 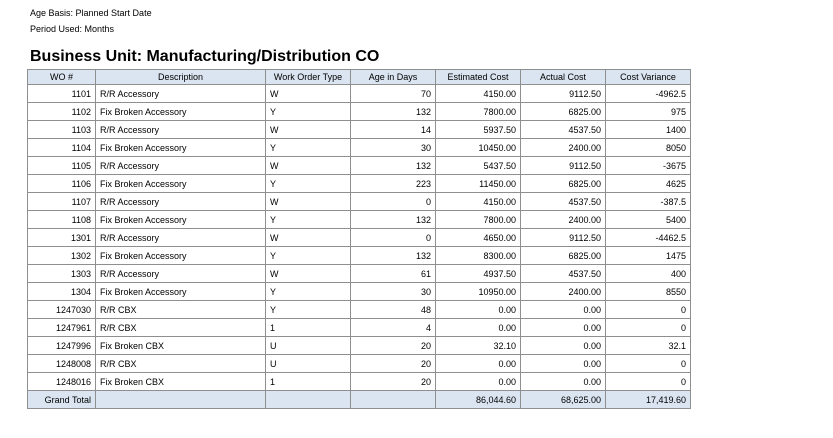 What do you see at coordinates (61, 183) in the screenshot?
I see `table-cell: 1106` at bounding box center [61, 183].